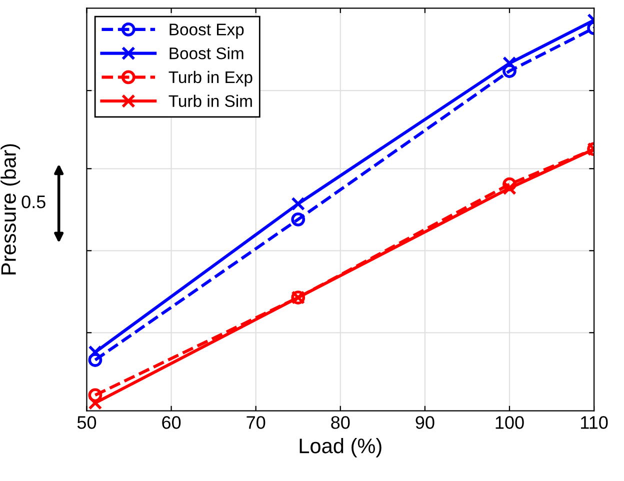 The height and width of the screenshot is (481, 624). I want to click on x-tick-label: 60, so click(171, 422).